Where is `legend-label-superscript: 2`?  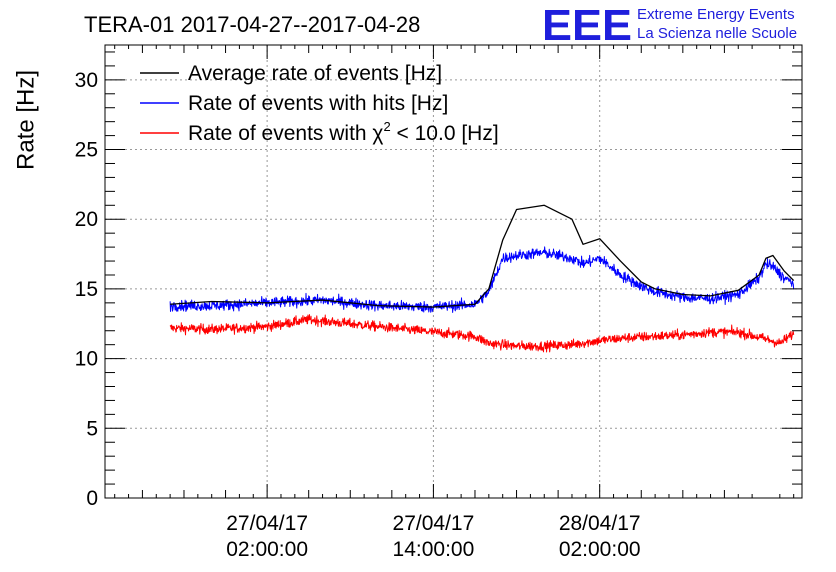 legend-label-superscript: 2 is located at coordinates (386, 126).